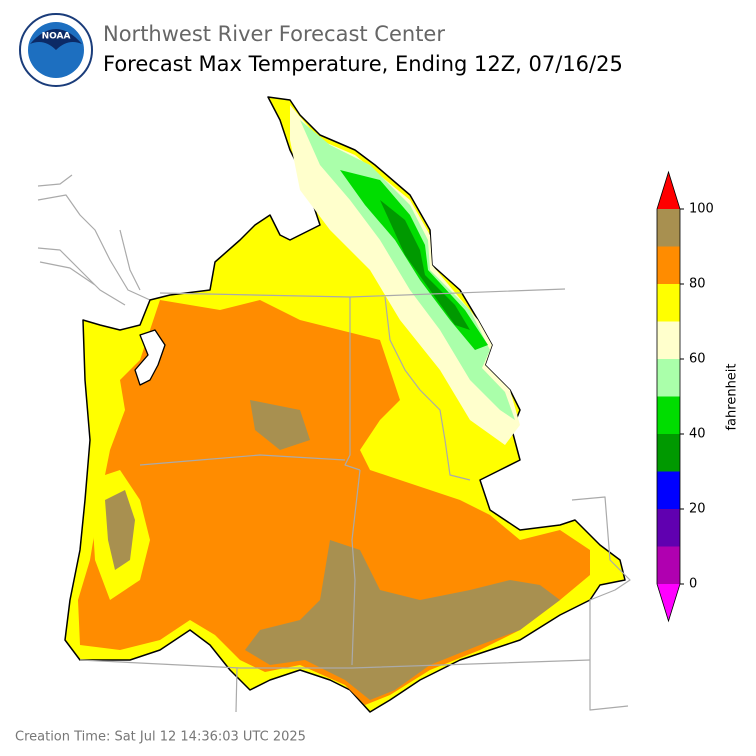  What do you see at coordinates (697, 284) in the screenshot?
I see `colorbar-tick-label: 80` at bounding box center [697, 284].